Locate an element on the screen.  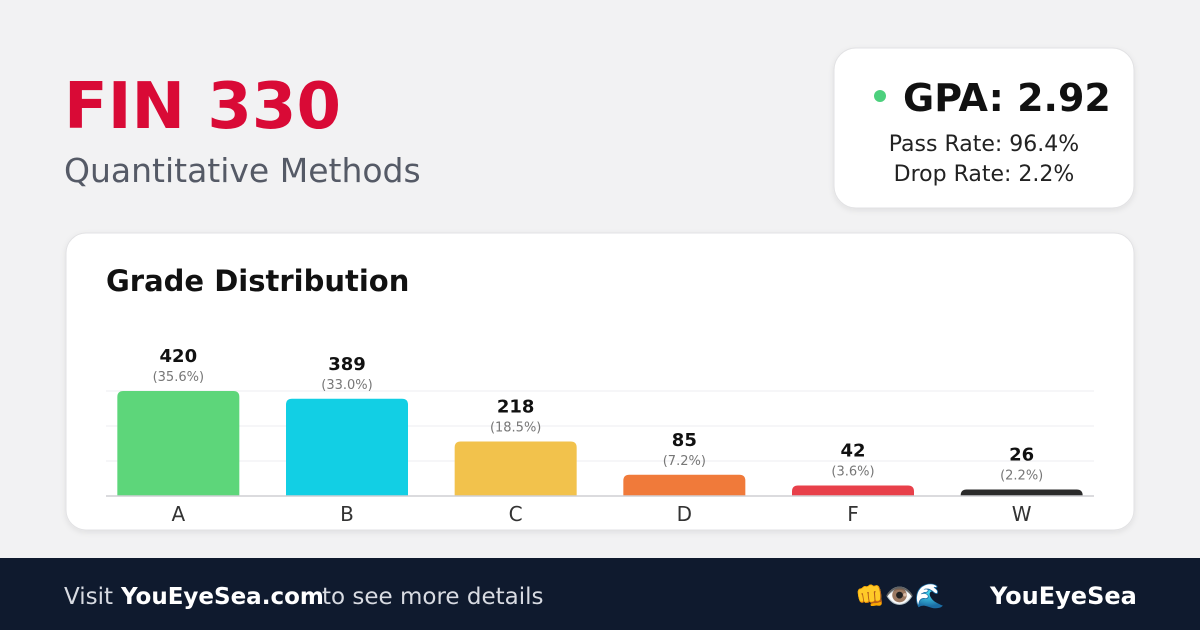
status-dot is located at coordinates (880, 96).